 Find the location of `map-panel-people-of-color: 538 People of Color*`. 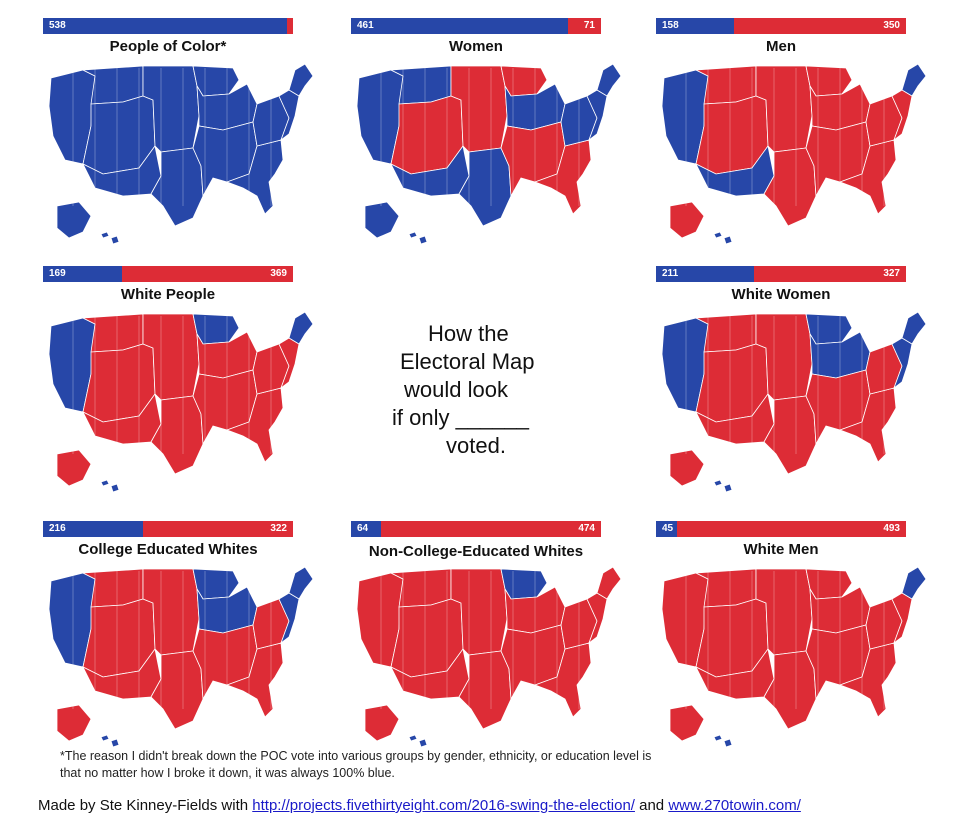

map-panel-people-of-color: 538 People of Color* is located at coordinates (178, 131).